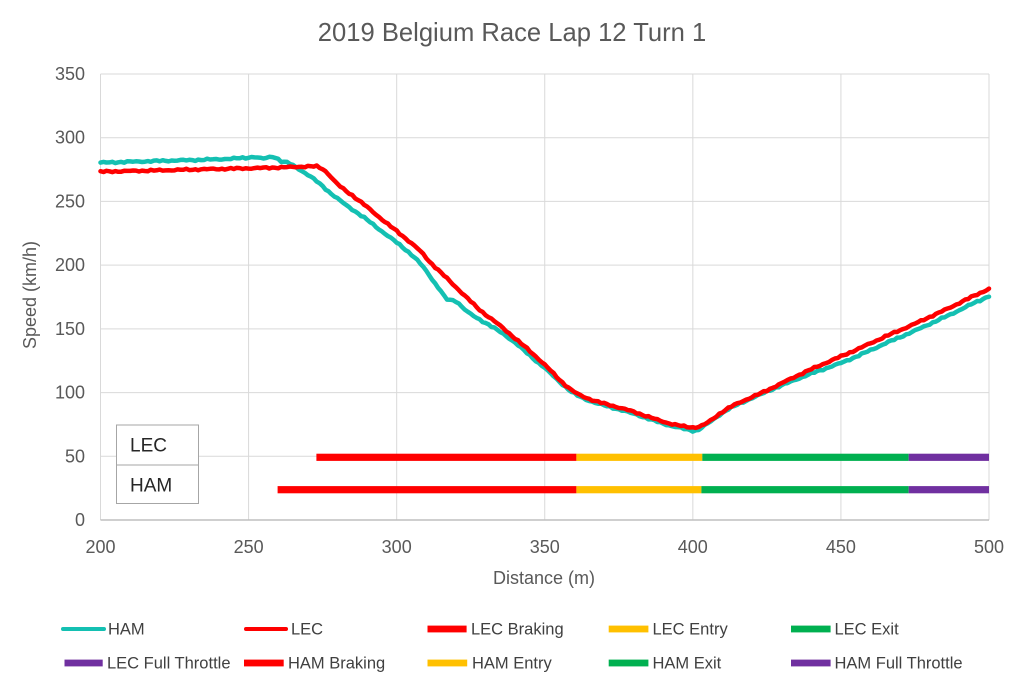 The height and width of the screenshot is (696, 1020). What do you see at coordinates (512, 33) in the screenshot?
I see `svg-text:2019 Belgium Race Lap 12 Turn: 2019 Belgium Race Lap 12 Turn 1` at bounding box center [512, 33].